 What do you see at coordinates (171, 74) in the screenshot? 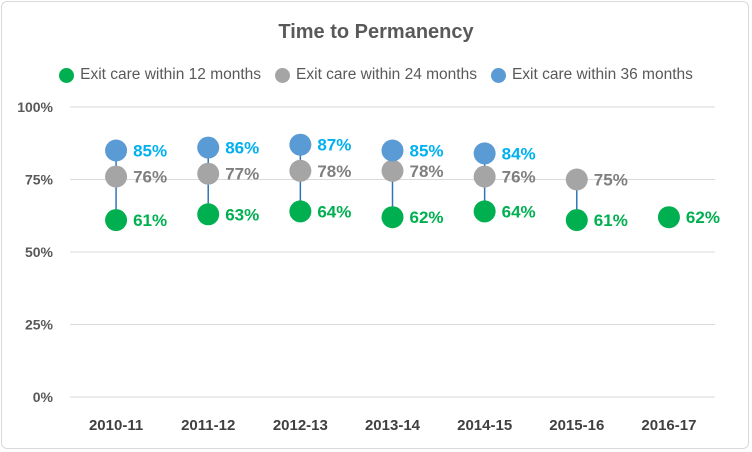
I see `legend-label-12-months: Exit care within 12 months` at bounding box center [171, 74].